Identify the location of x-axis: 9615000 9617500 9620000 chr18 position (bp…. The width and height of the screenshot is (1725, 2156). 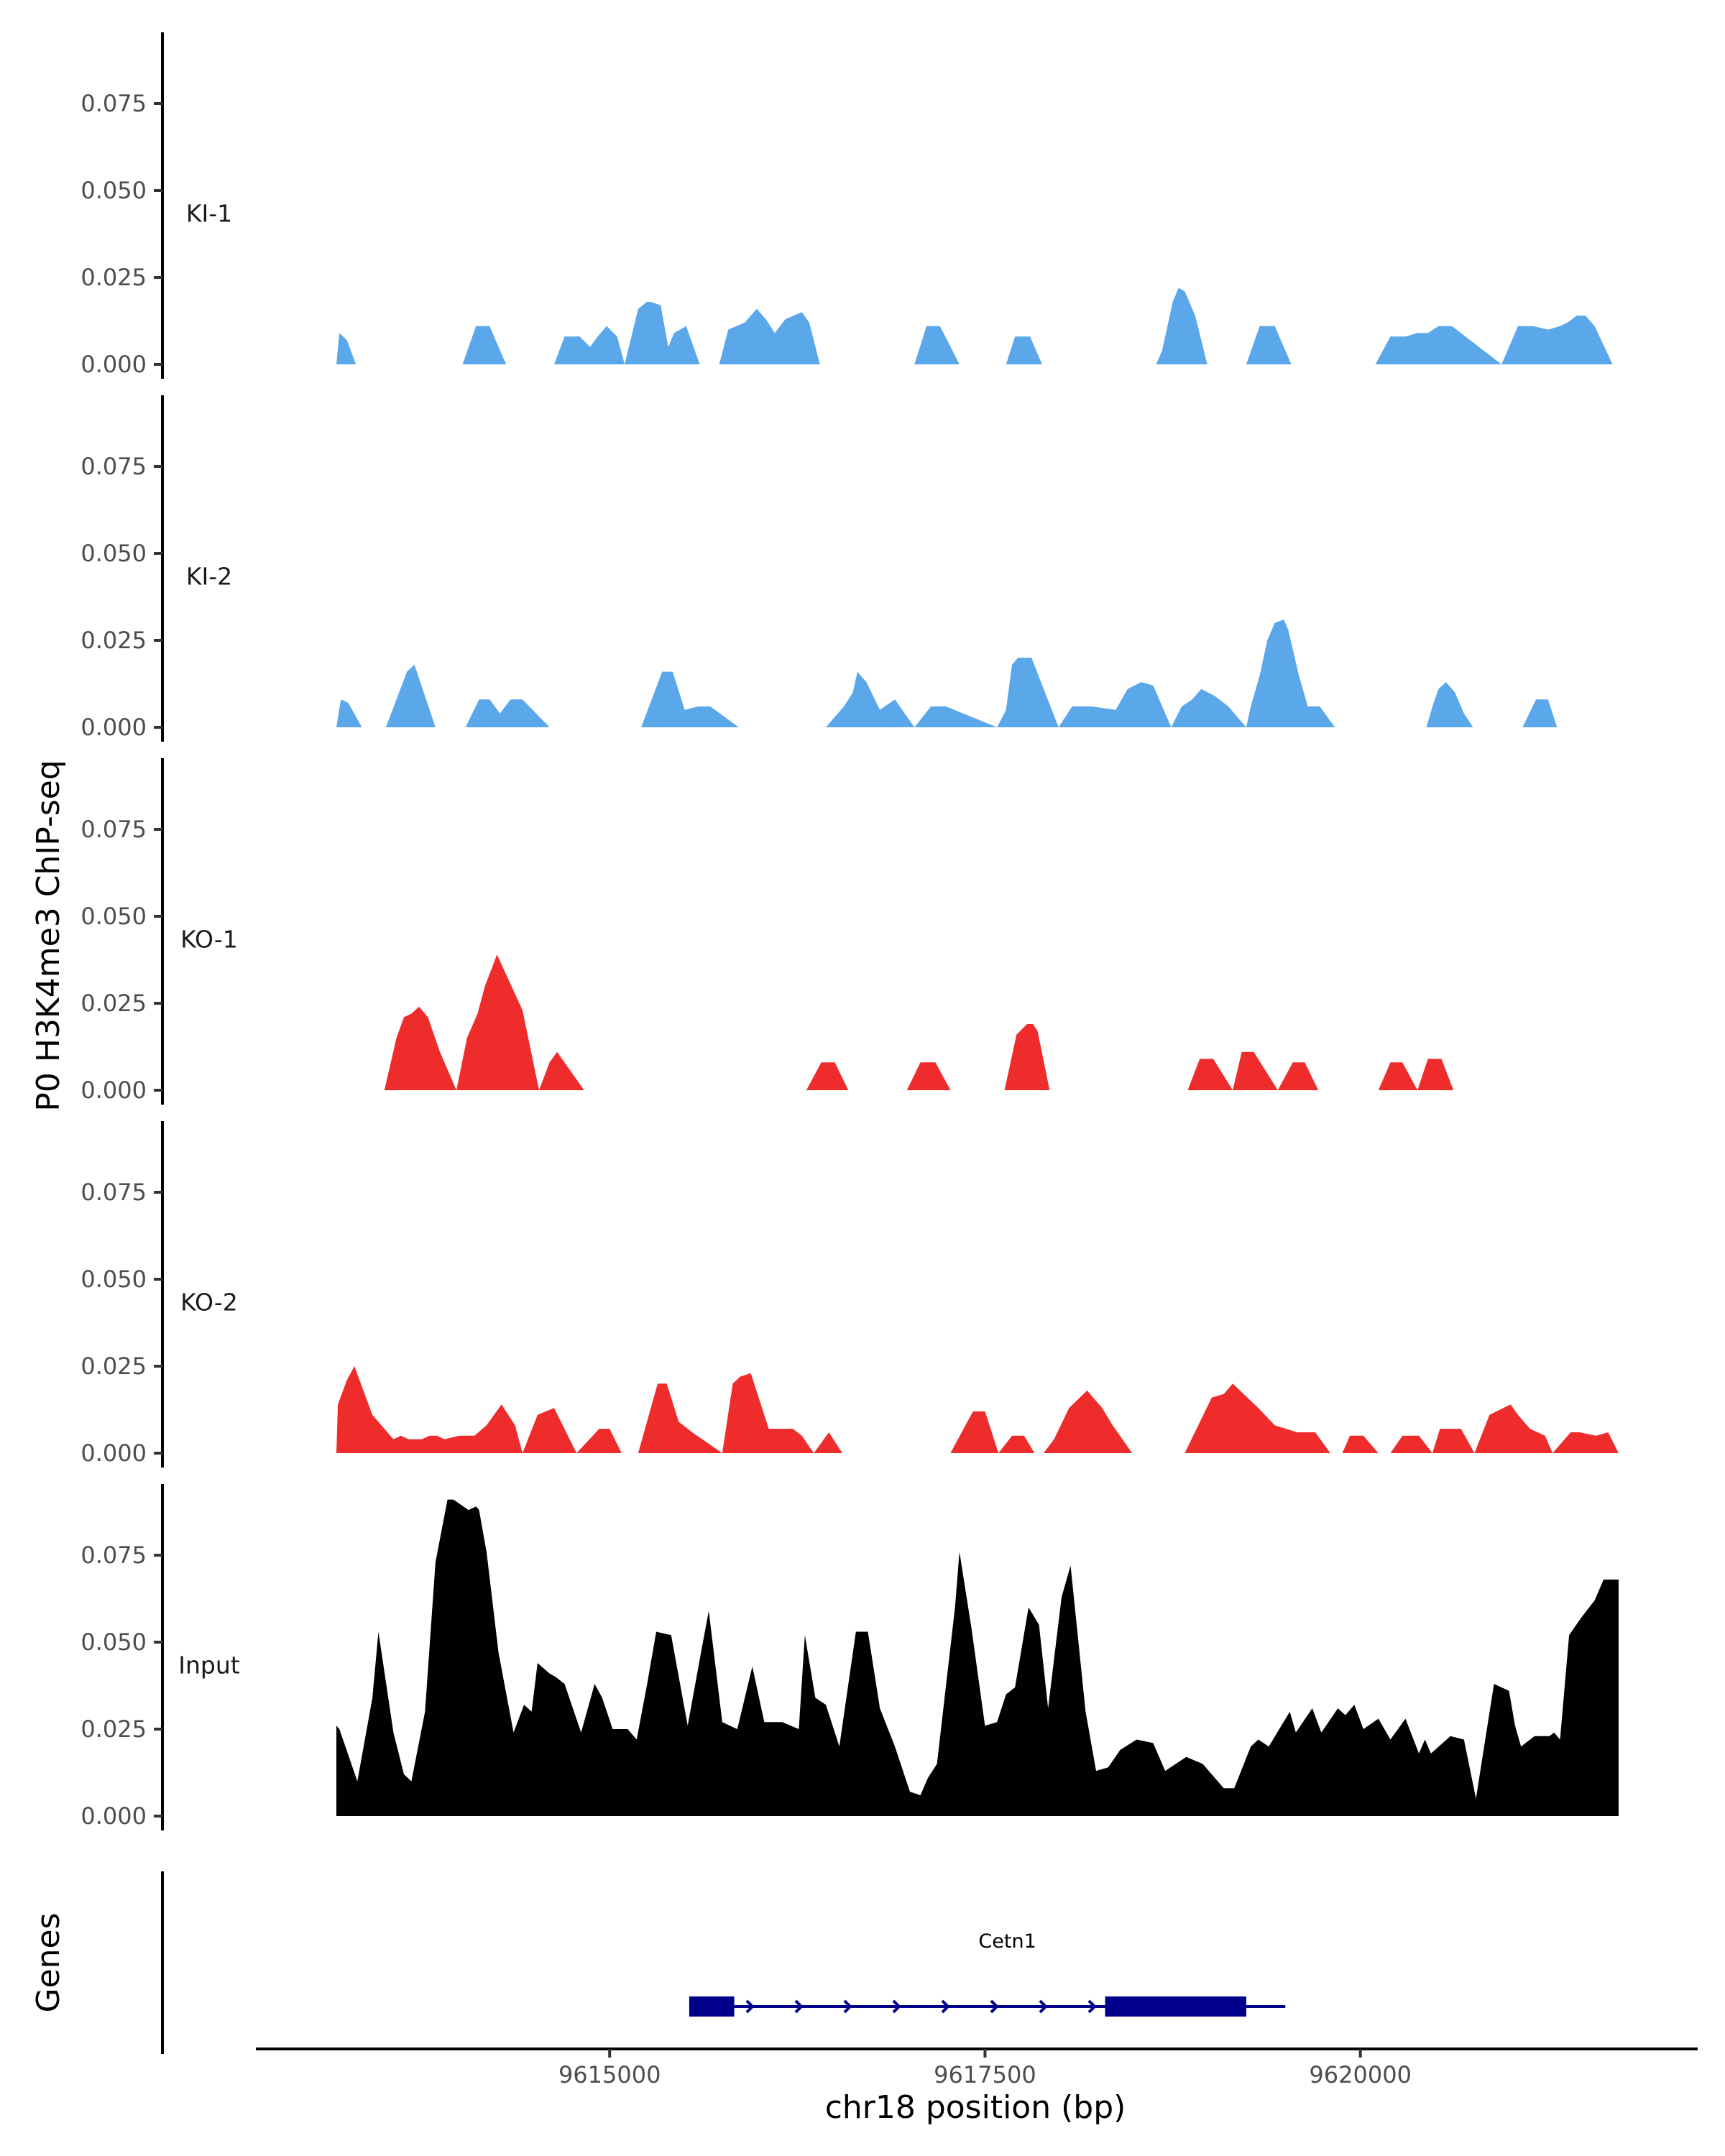
(977, 2086).